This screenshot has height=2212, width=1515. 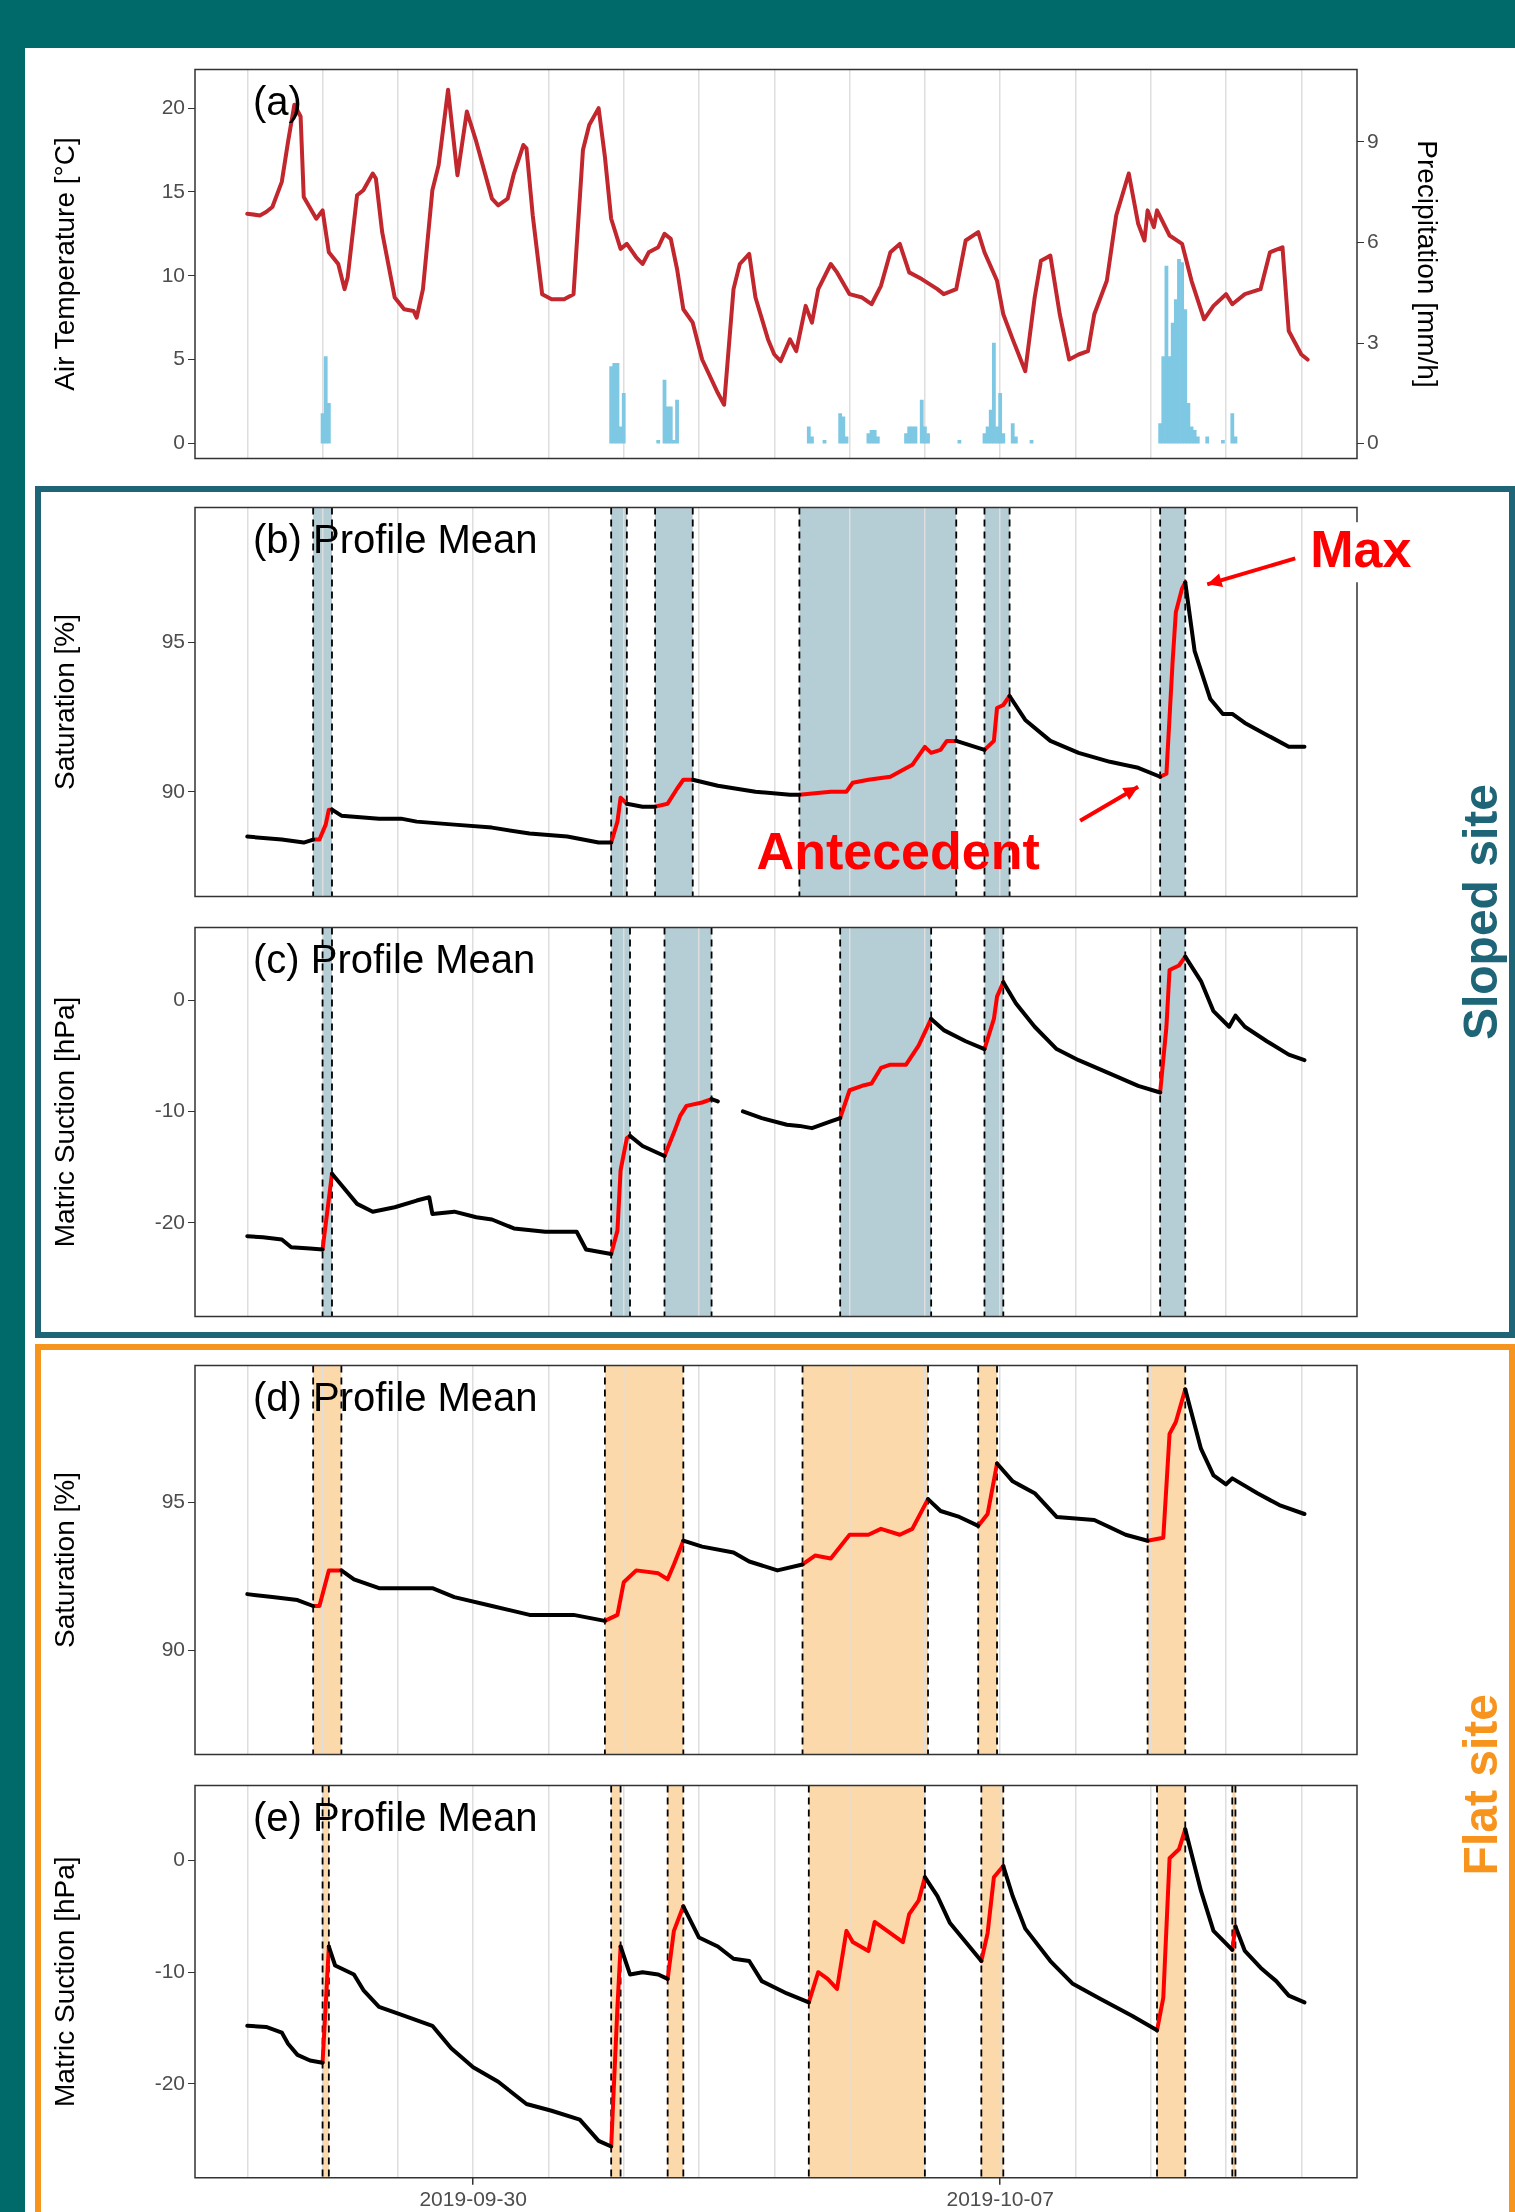 What do you see at coordinates (1000, 2199) in the screenshot?
I see `x-tick-label: 2019-10-07` at bounding box center [1000, 2199].